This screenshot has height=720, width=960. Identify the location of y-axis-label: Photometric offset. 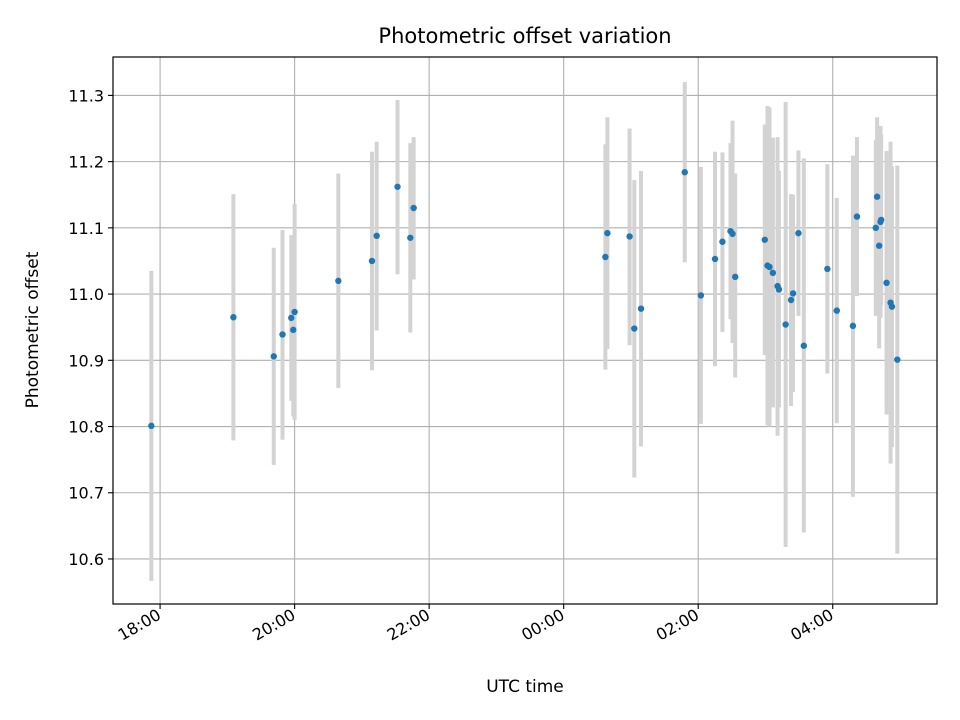
(33, 329).